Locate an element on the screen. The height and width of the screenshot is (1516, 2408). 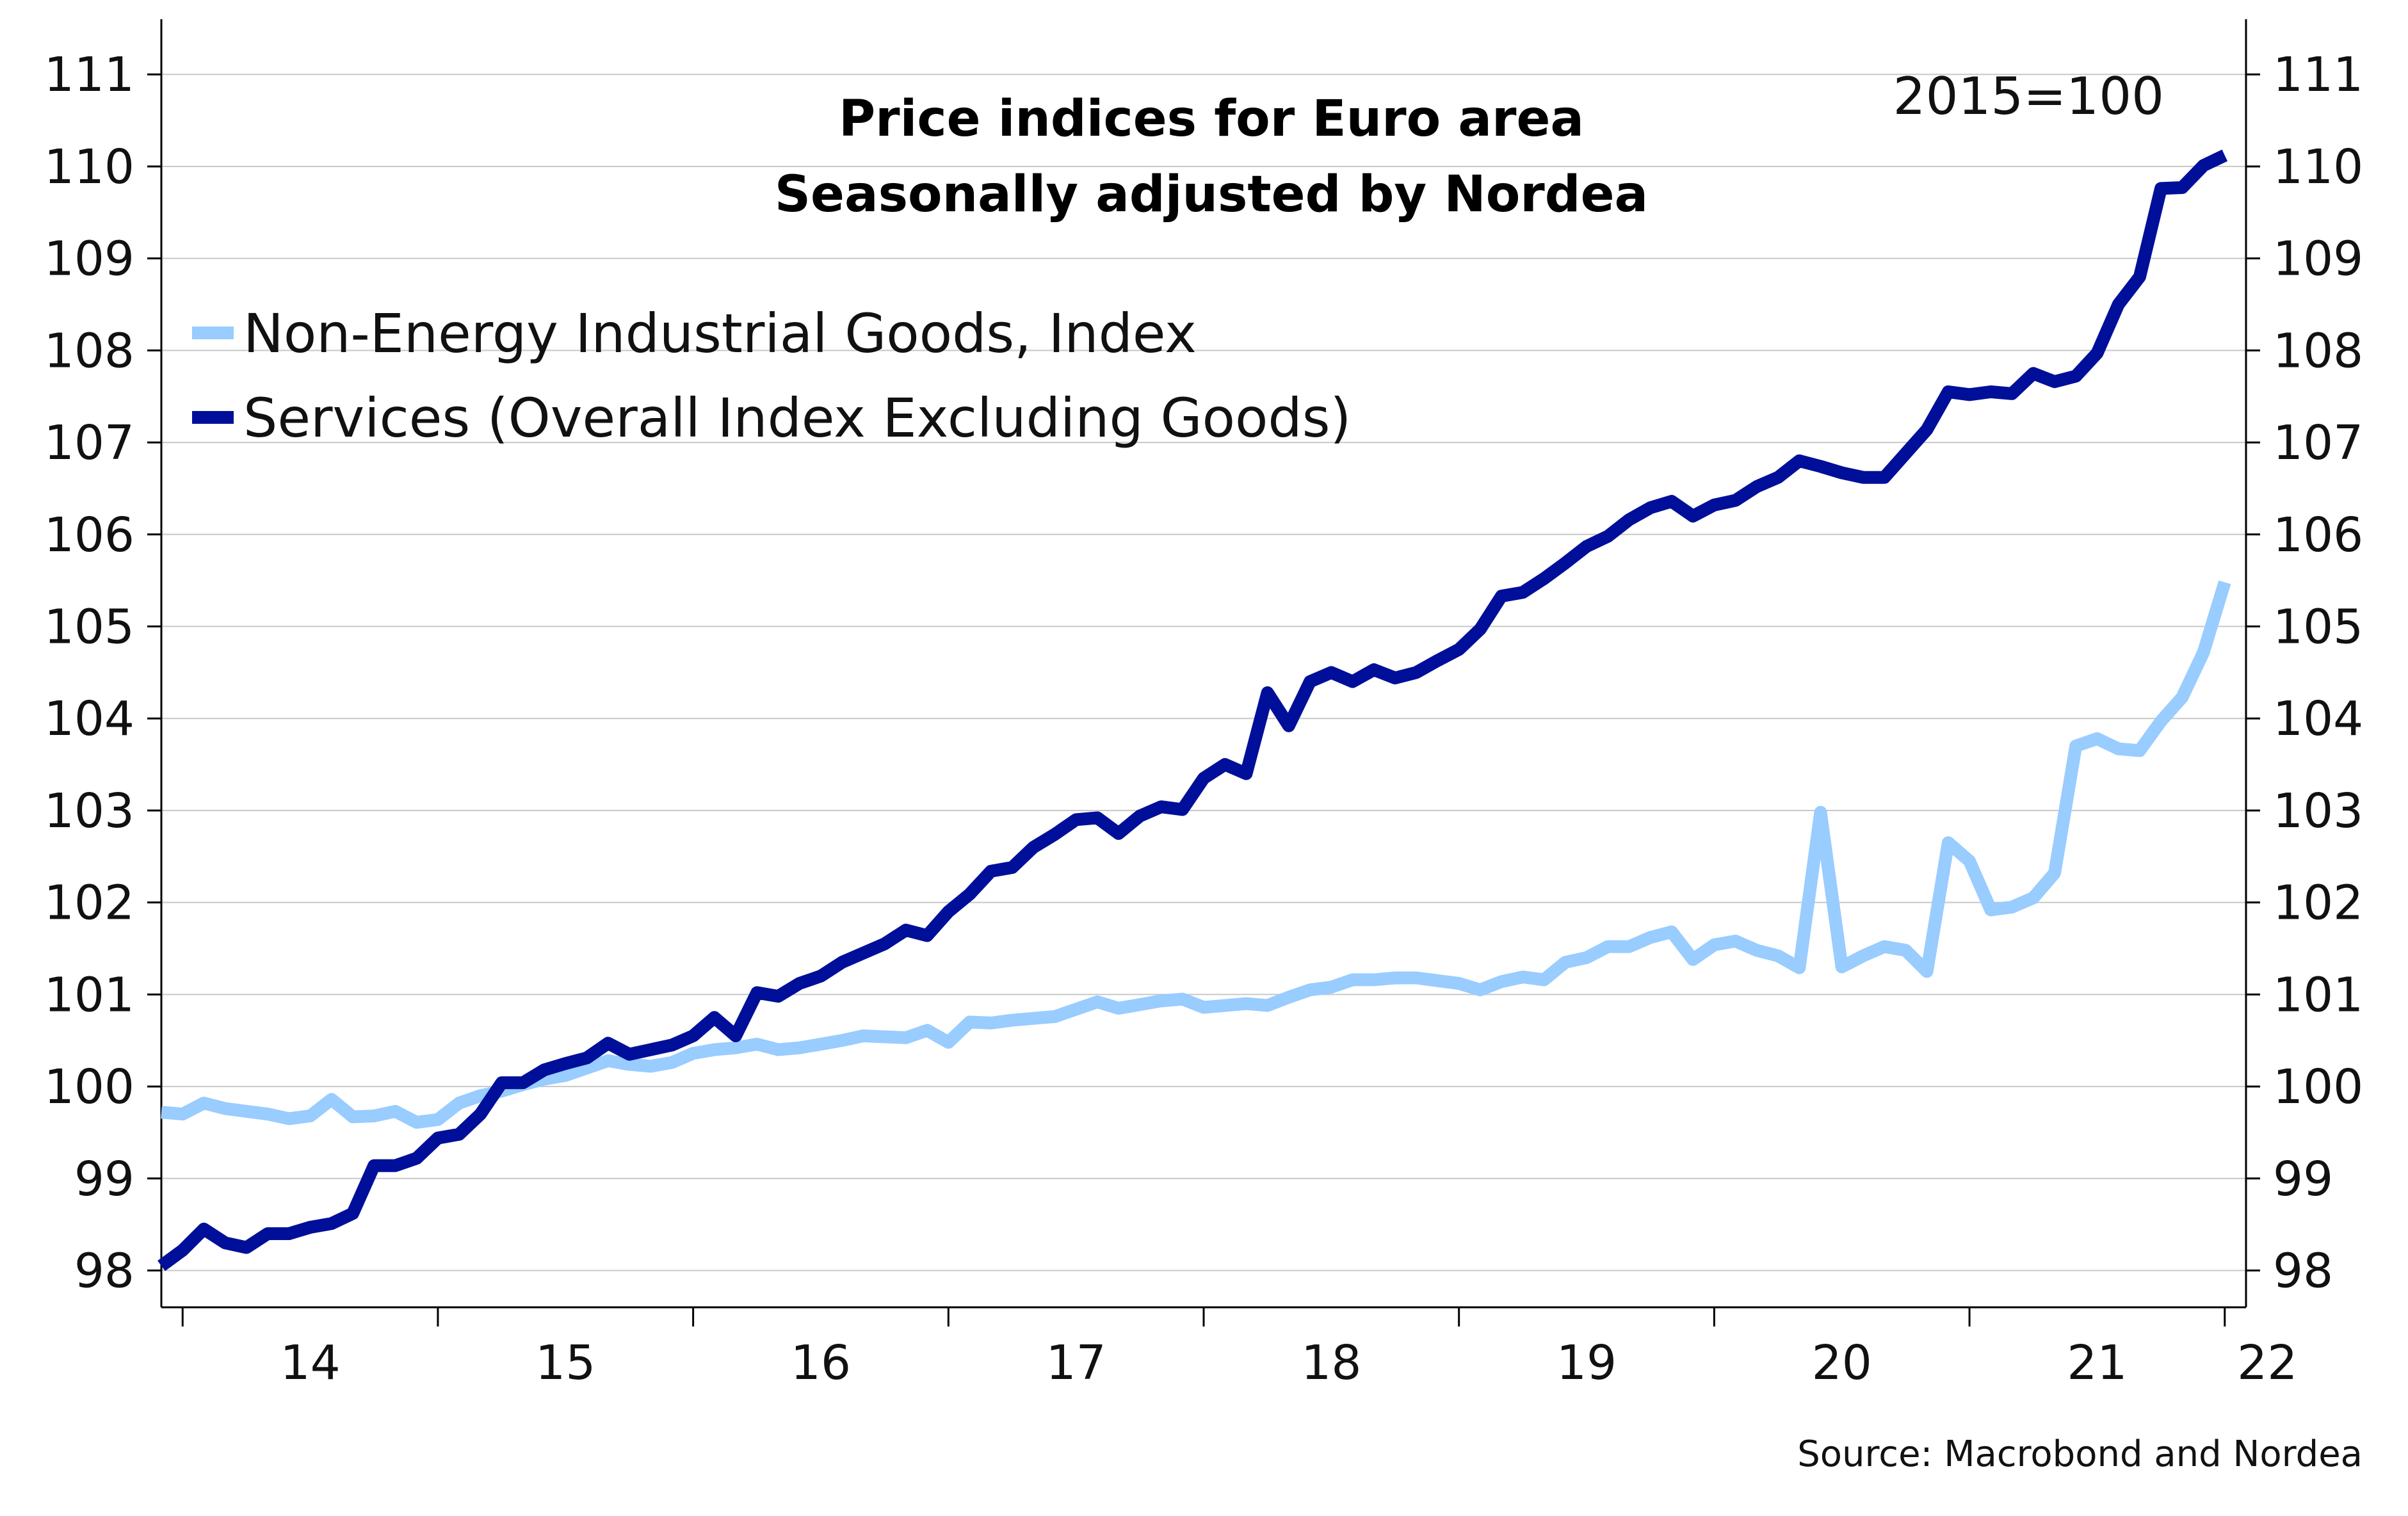
source-note: Source: Macrobond and Nordea is located at coordinates (2080, 1454).